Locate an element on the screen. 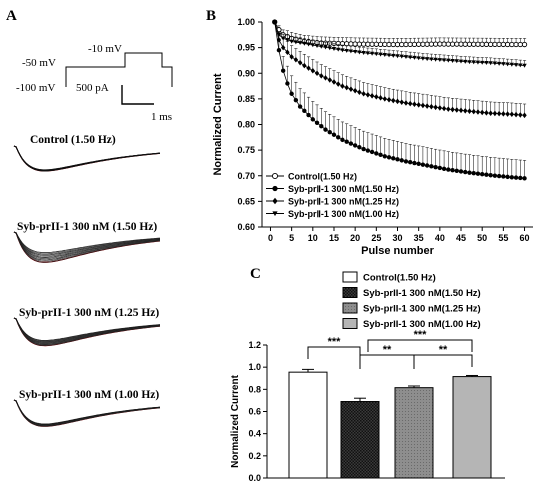  y-axis-label: Normalized Current is located at coordinates (218, 124).